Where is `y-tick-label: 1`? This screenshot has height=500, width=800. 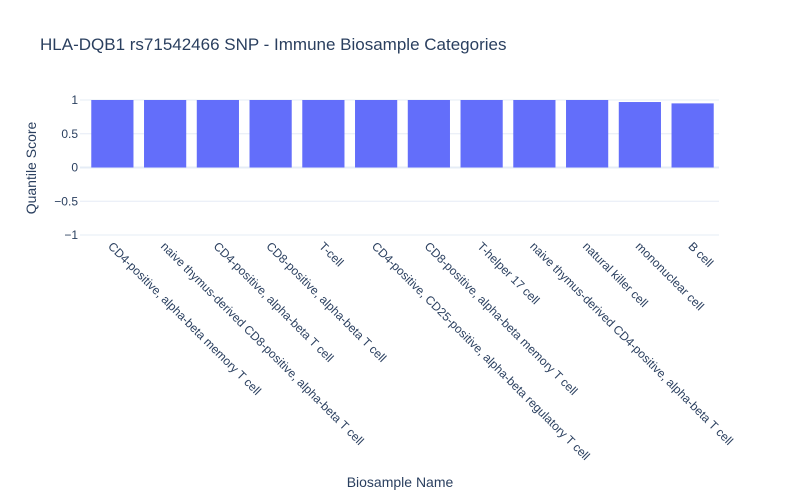 y-tick-label: 1 is located at coordinates (74, 100).